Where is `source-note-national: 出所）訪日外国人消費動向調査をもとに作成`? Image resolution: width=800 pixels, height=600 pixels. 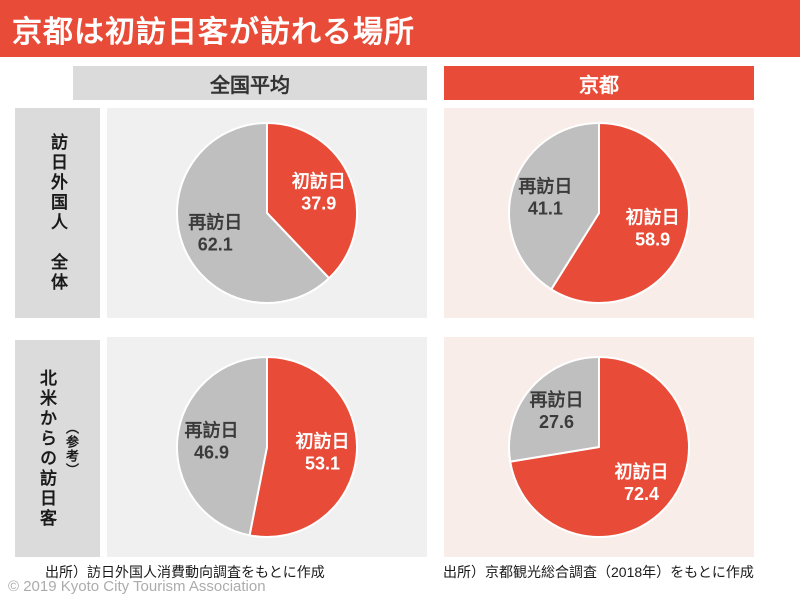 source-note-national: 出所）訪日外国人消費動向調査をもとに作成 is located at coordinates (185, 572).